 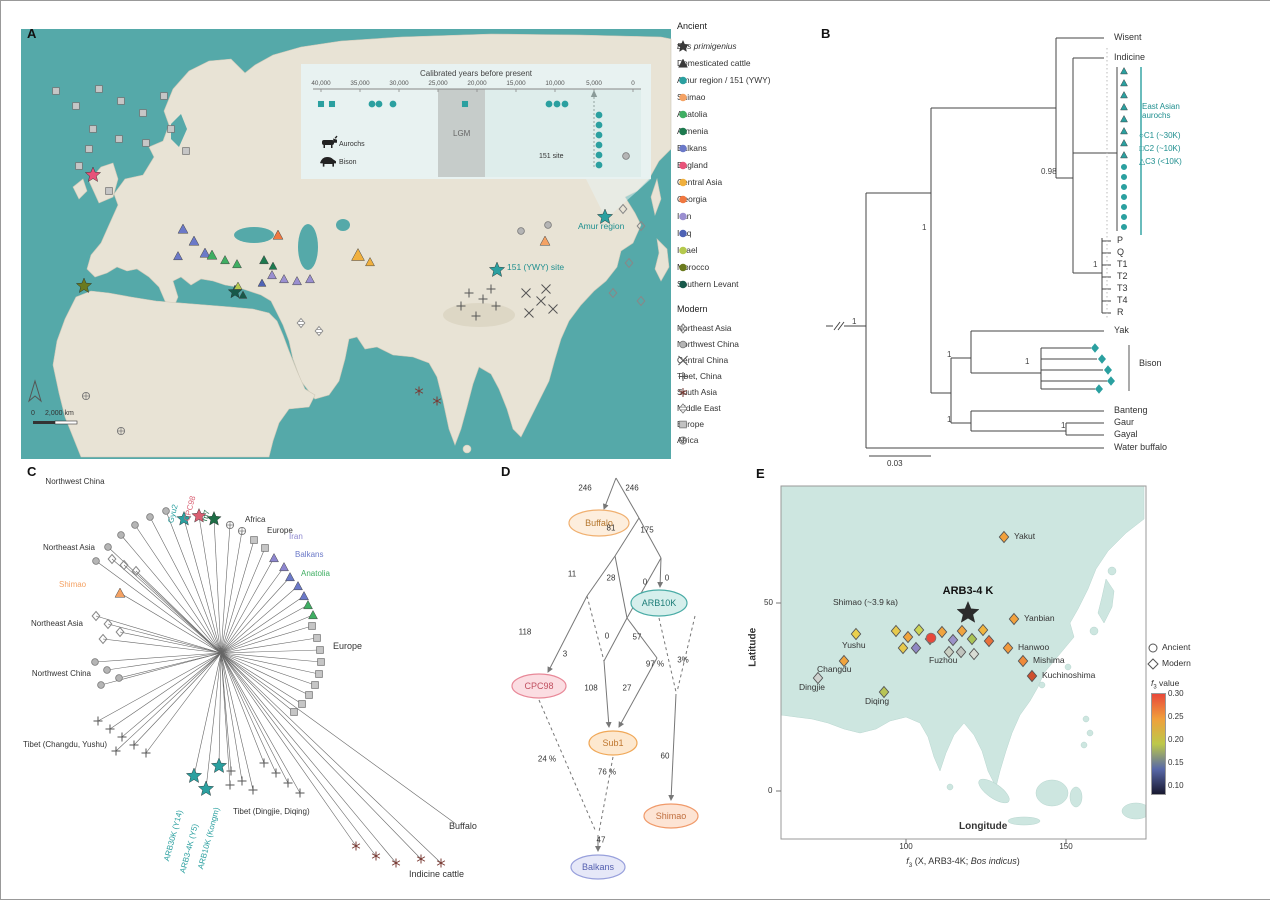 What do you see at coordinates (683, 440) in the screenshot?
I see `marker-circle_cross` at bounding box center [683, 440].